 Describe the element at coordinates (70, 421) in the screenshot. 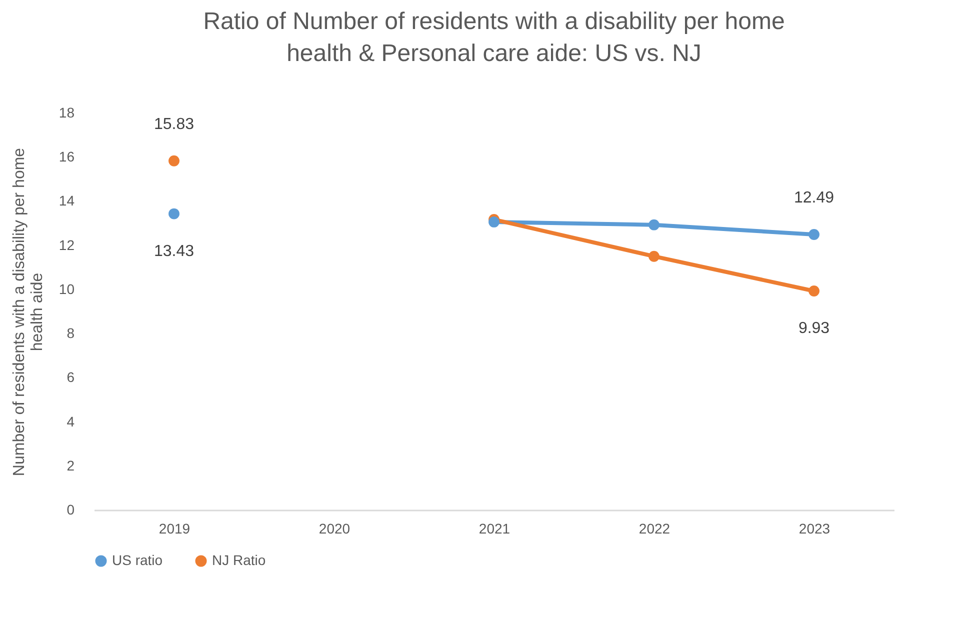

I see `y-tick-label: 4` at that location.